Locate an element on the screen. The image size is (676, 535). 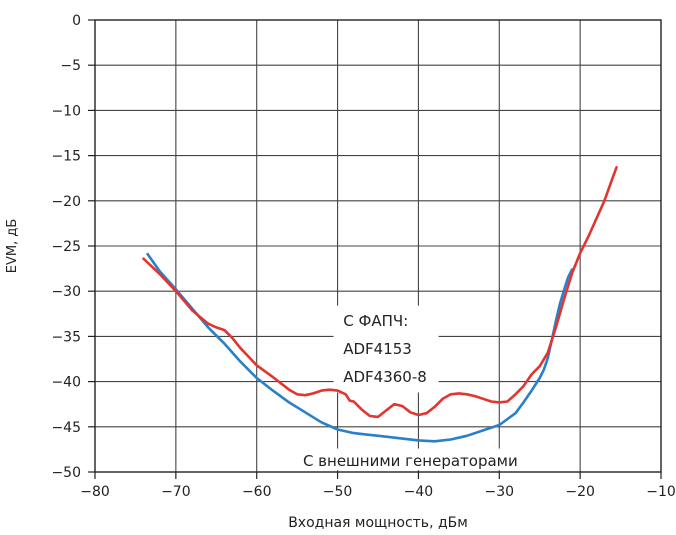
y-tick-label: 0 is located at coordinates (76, 21).